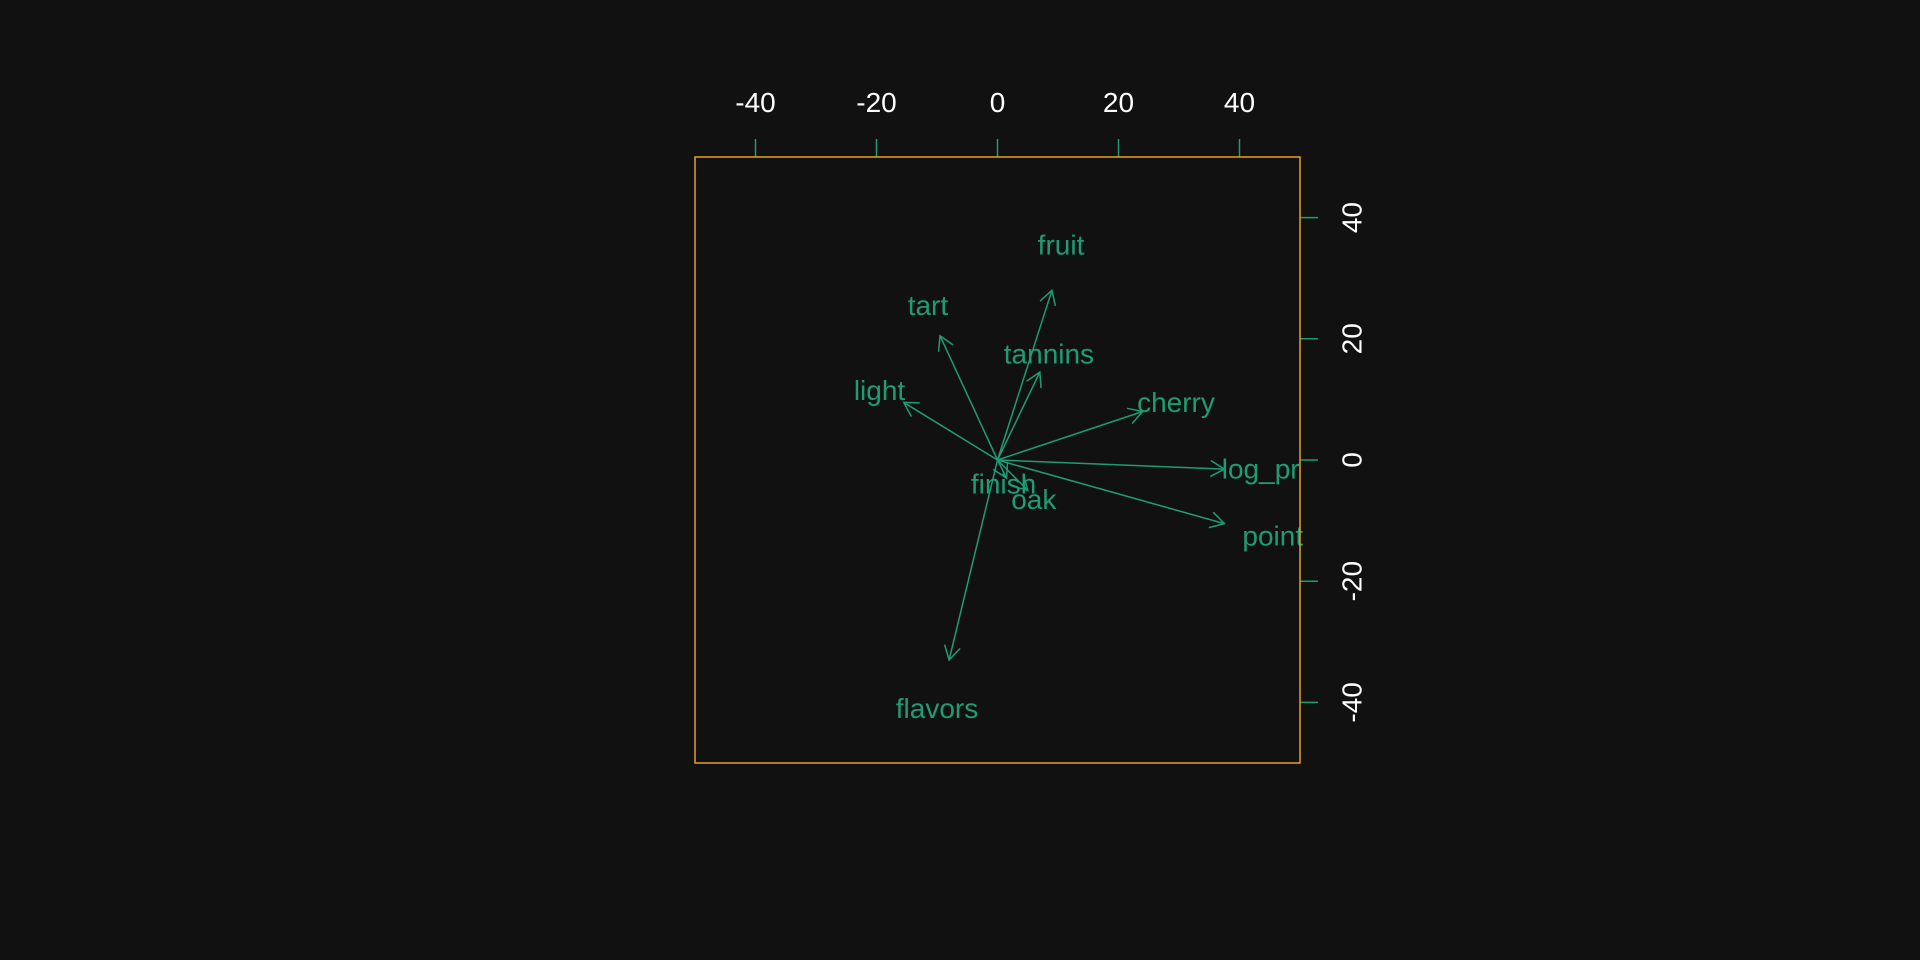  What do you see at coordinates (876, 102) in the screenshot?
I see `x-tick-label: -20` at bounding box center [876, 102].